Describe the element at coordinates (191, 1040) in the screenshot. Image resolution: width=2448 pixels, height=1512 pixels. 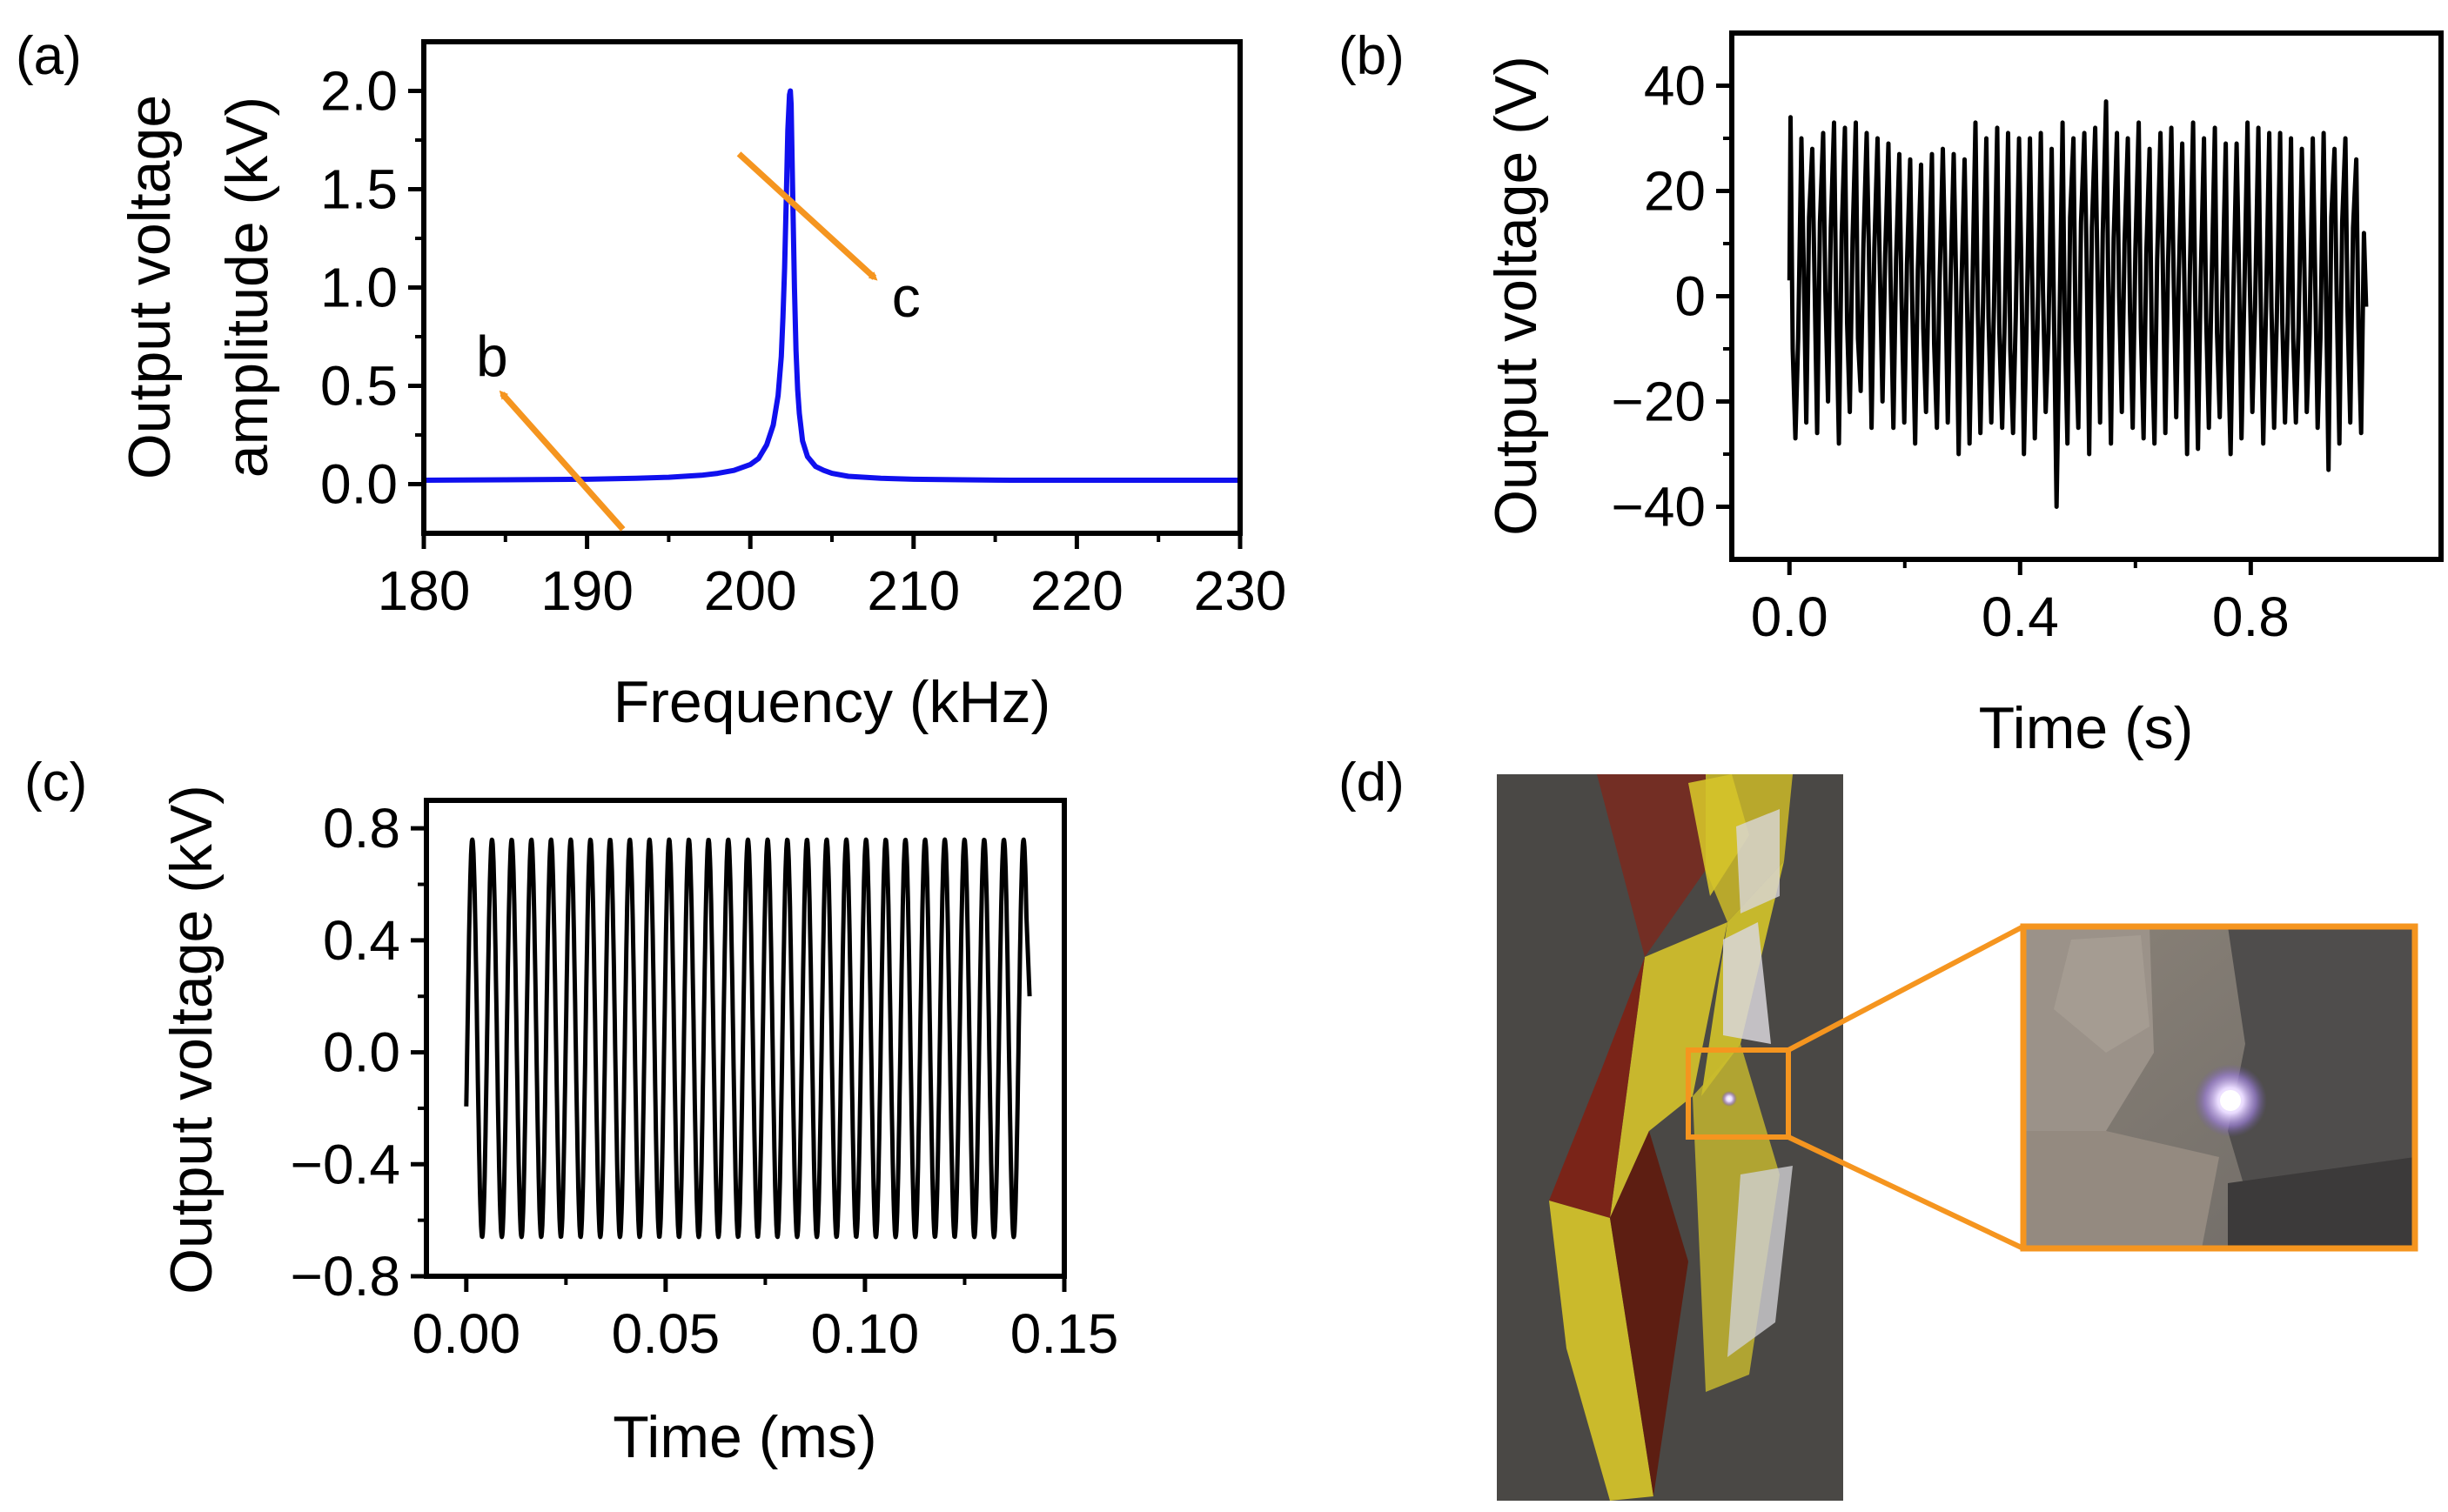
I see `panel-c-y-axis-title: Output voltage (kV)` at that location.